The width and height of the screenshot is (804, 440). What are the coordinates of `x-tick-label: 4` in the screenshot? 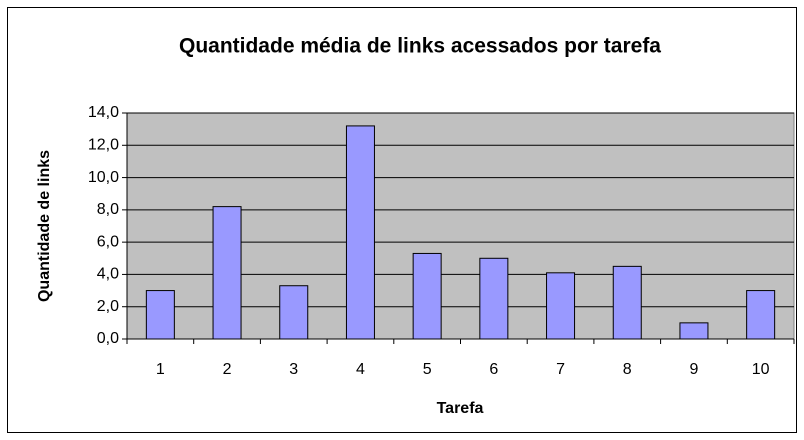 It's located at (360, 369).